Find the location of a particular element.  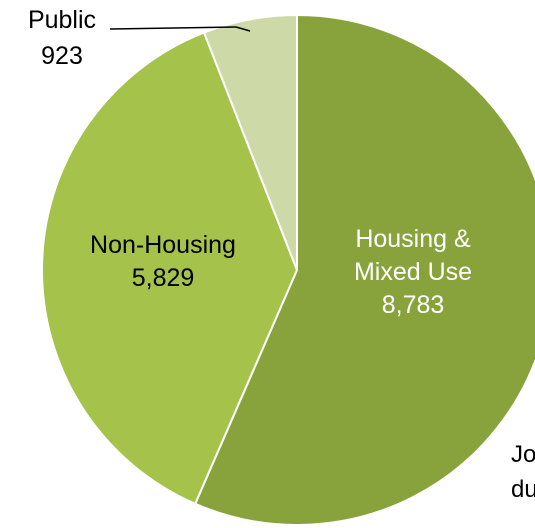

slice-value-housing: 8,783 is located at coordinates (413, 305).